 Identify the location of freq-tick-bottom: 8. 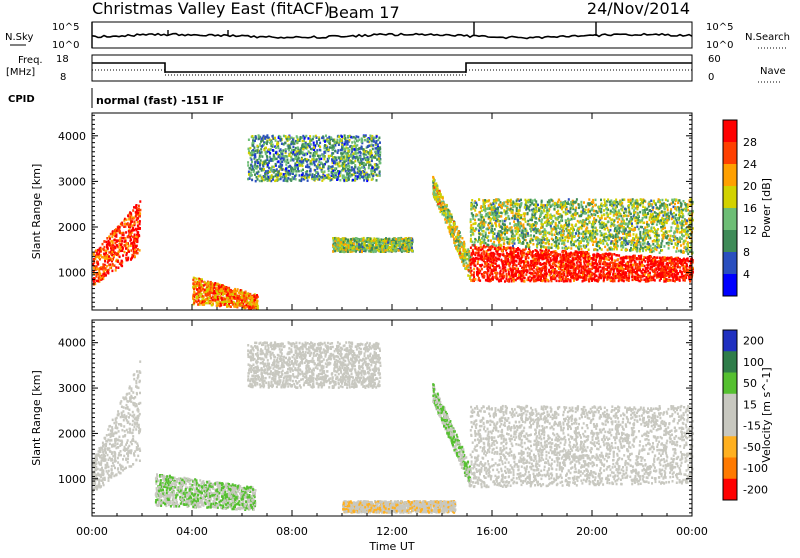
(63, 77).